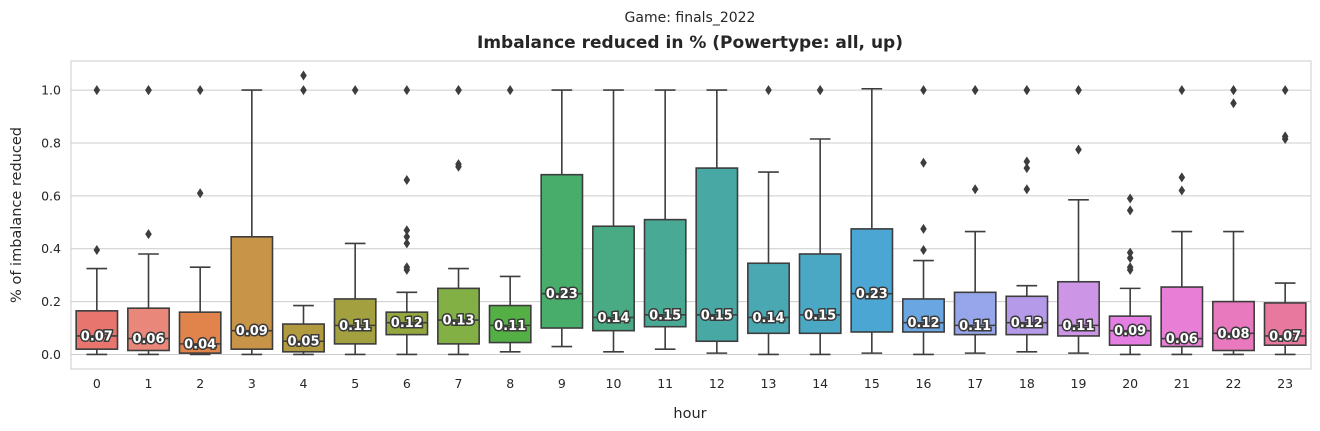  I want to click on box-hour-18: 0.12, so click(1027, 219).